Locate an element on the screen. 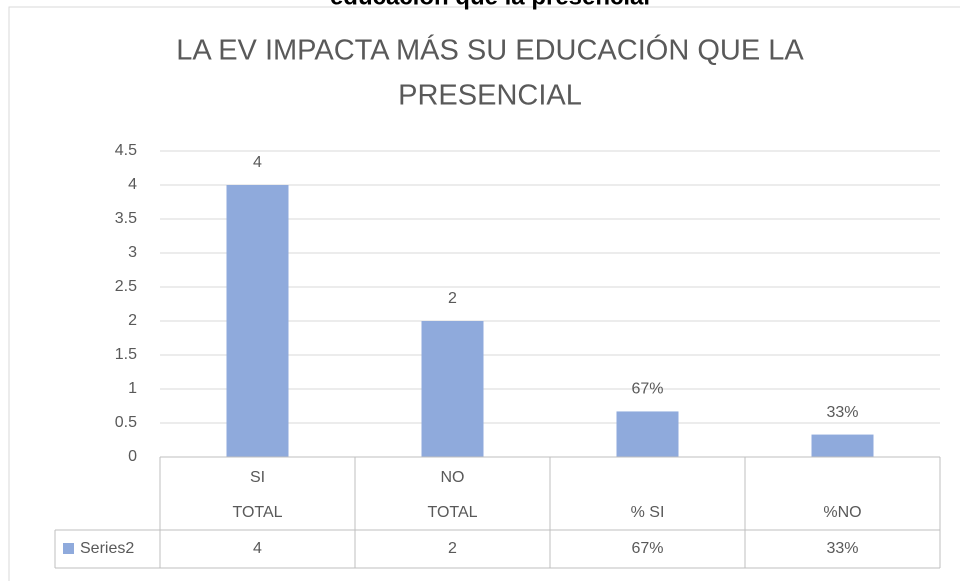 The width and height of the screenshot is (960, 581). data-label: 67% is located at coordinates (647, 389).